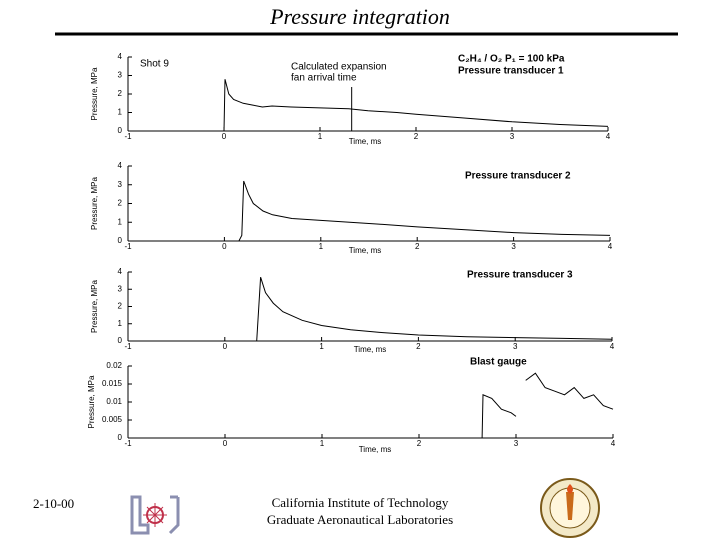 This screenshot has width=720, height=540. Describe the element at coordinates (114, 401) in the screenshot. I see `y-tick-label: 0.01` at that location.